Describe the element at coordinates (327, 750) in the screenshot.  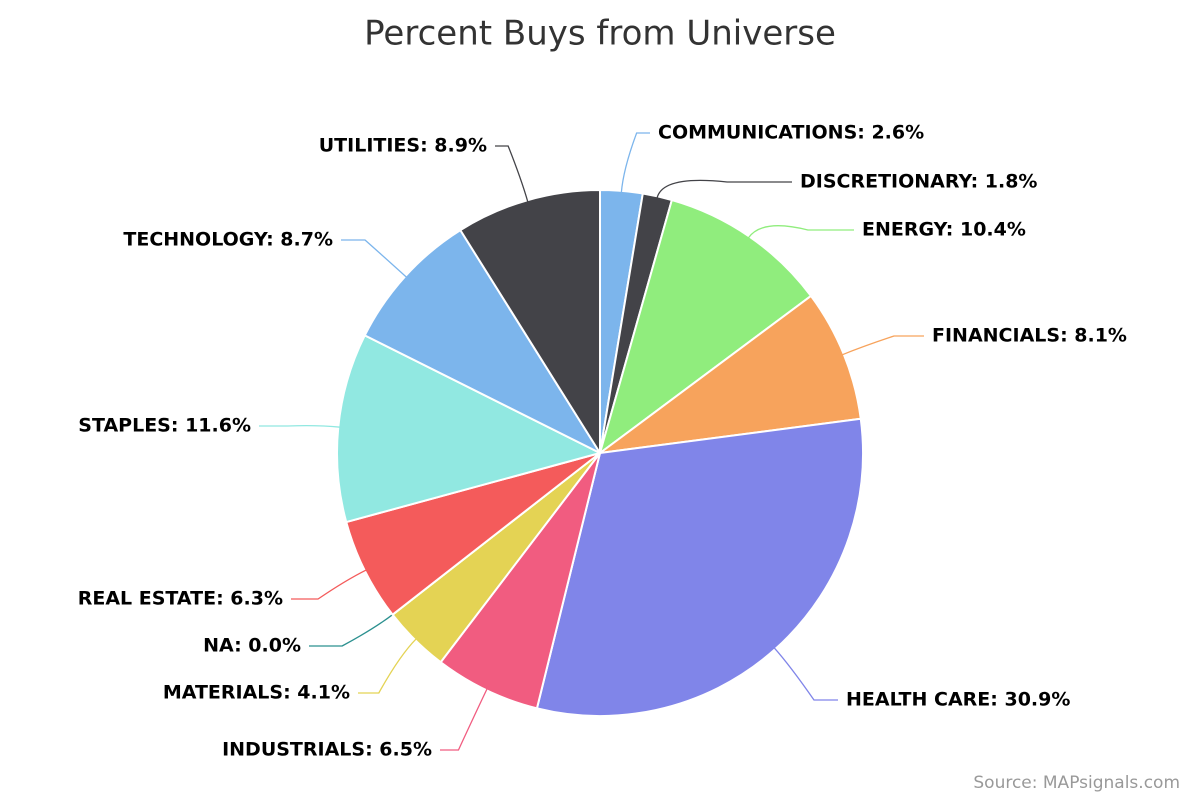
I see `data-label: INDUSTRIALS: 6.5%` at that location.